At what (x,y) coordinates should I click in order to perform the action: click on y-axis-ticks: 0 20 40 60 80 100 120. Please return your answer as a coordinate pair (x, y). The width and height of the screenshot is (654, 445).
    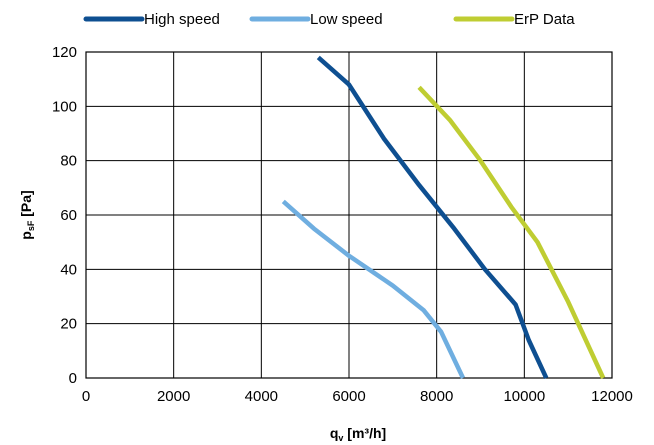
    Looking at the image, I should click on (64, 215).